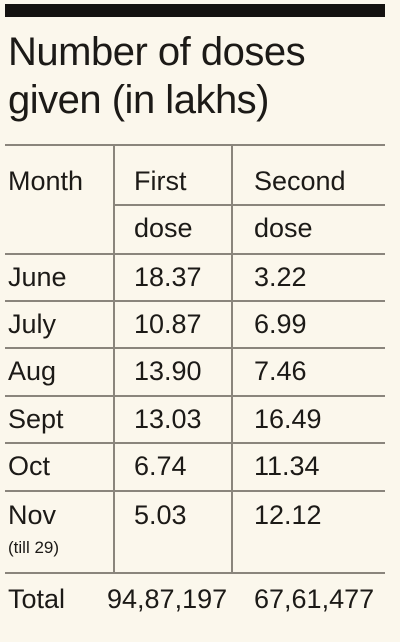 This screenshot has height=642, width=400. What do you see at coordinates (287, 466) in the screenshot?
I see `table-cell-second: 11.34` at bounding box center [287, 466].